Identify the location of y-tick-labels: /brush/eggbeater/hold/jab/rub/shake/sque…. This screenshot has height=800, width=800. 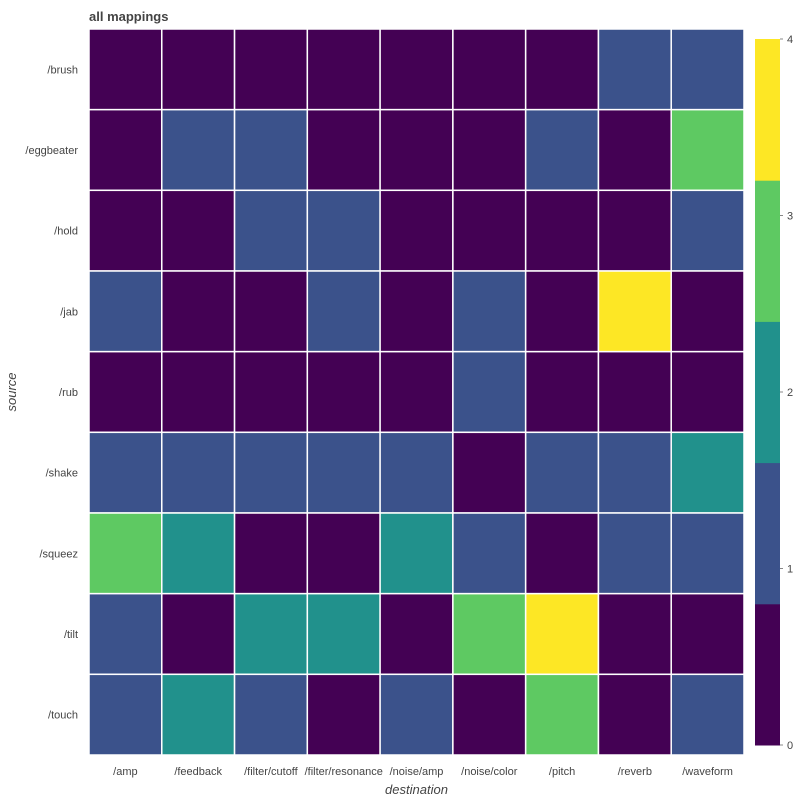
(51, 392).